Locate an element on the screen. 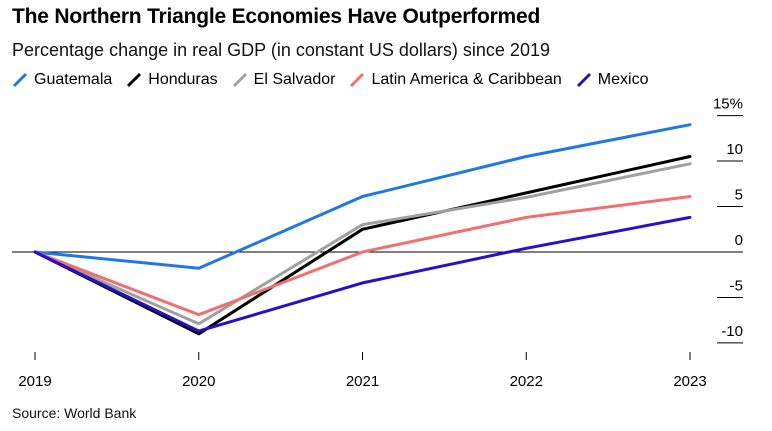 The image size is (772, 431). legend-item-el-salvador: El Salvador is located at coordinates (284, 80).